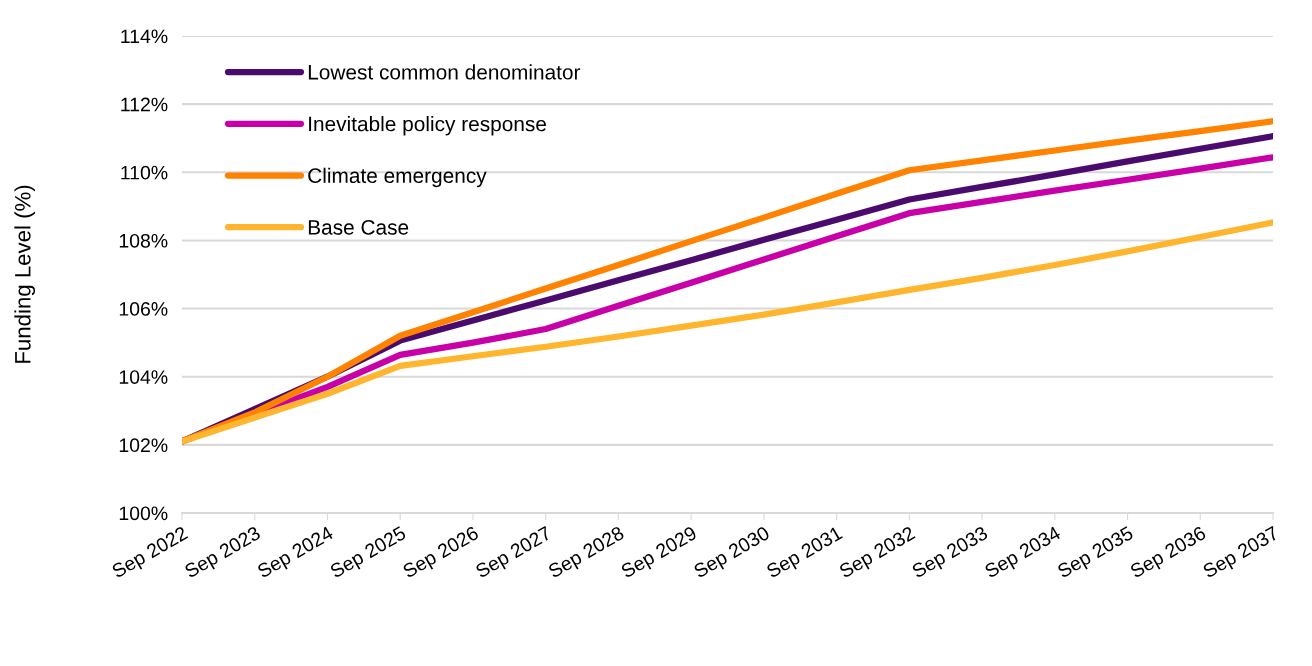 The width and height of the screenshot is (1312, 666). What do you see at coordinates (143, 445) in the screenshot?
I see `y-tick-label: 102%` at bounding box center [143, 445].